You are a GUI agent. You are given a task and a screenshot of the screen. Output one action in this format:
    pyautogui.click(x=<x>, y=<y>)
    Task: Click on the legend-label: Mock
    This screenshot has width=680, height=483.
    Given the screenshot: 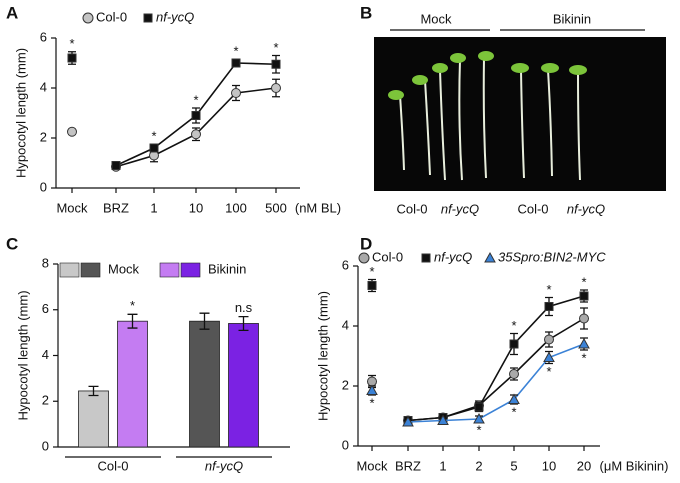 What is the action you would take?
    pyautogui.click(x=124, y=268)
    